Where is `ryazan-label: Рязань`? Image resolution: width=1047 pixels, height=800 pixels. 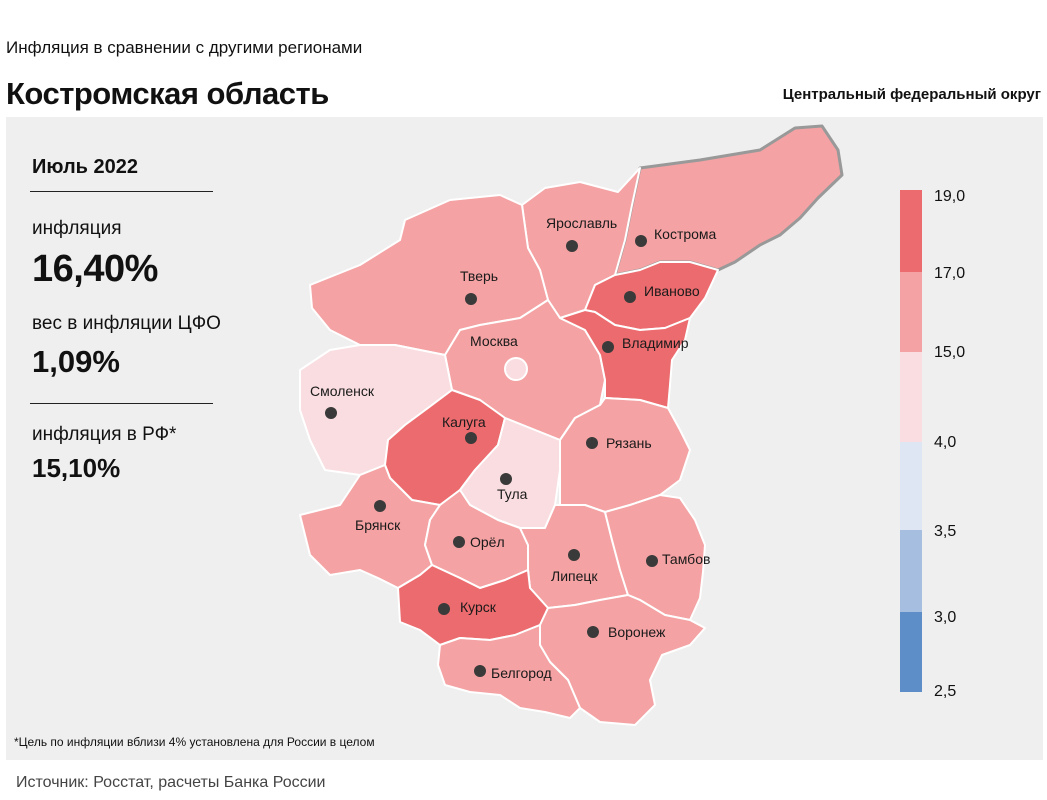 ryazan-label: Рязань is located at coordinates (629, 443).